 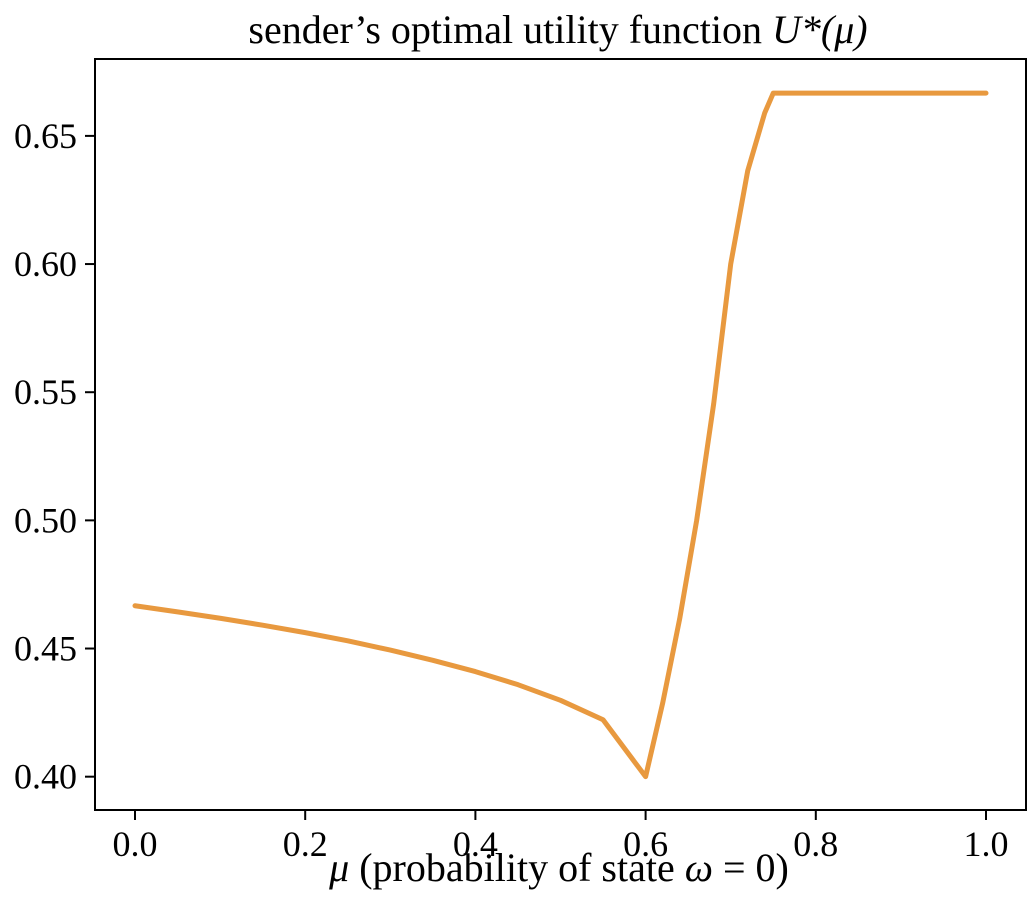 I want to click on y-tick-label: 0.45, so click(x=45, y=649).